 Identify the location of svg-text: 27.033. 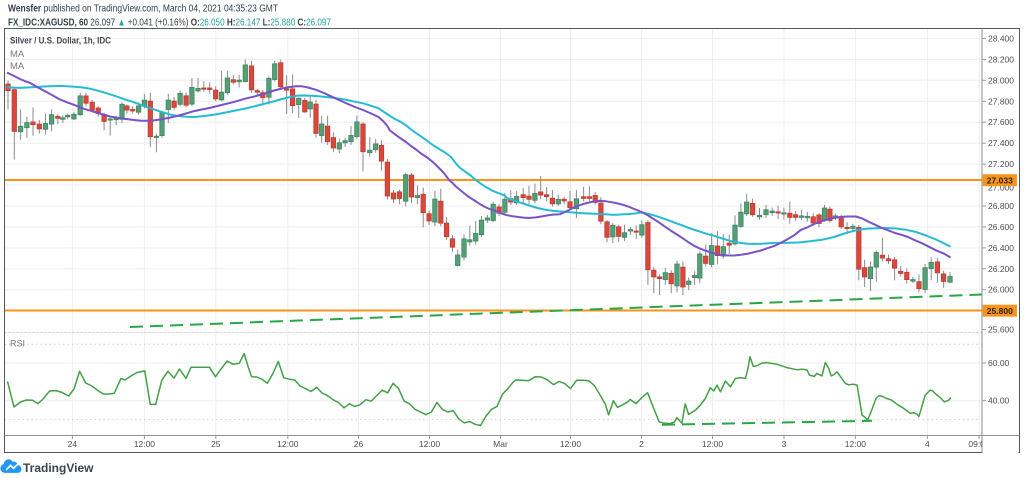
(1000, 181).